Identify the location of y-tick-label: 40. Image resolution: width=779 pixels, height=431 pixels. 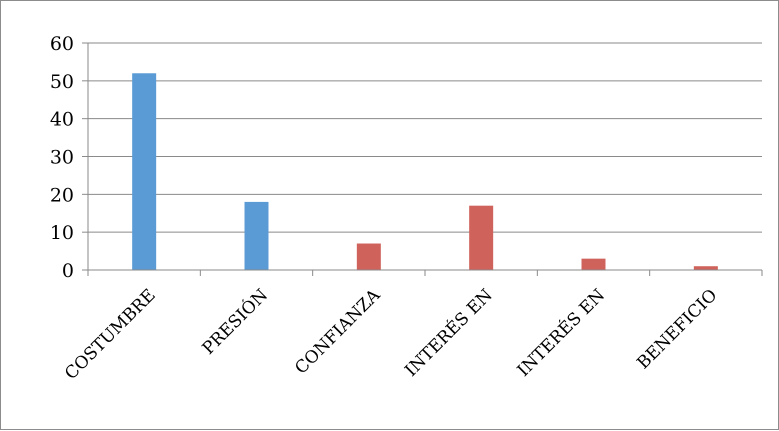
(62, 120).